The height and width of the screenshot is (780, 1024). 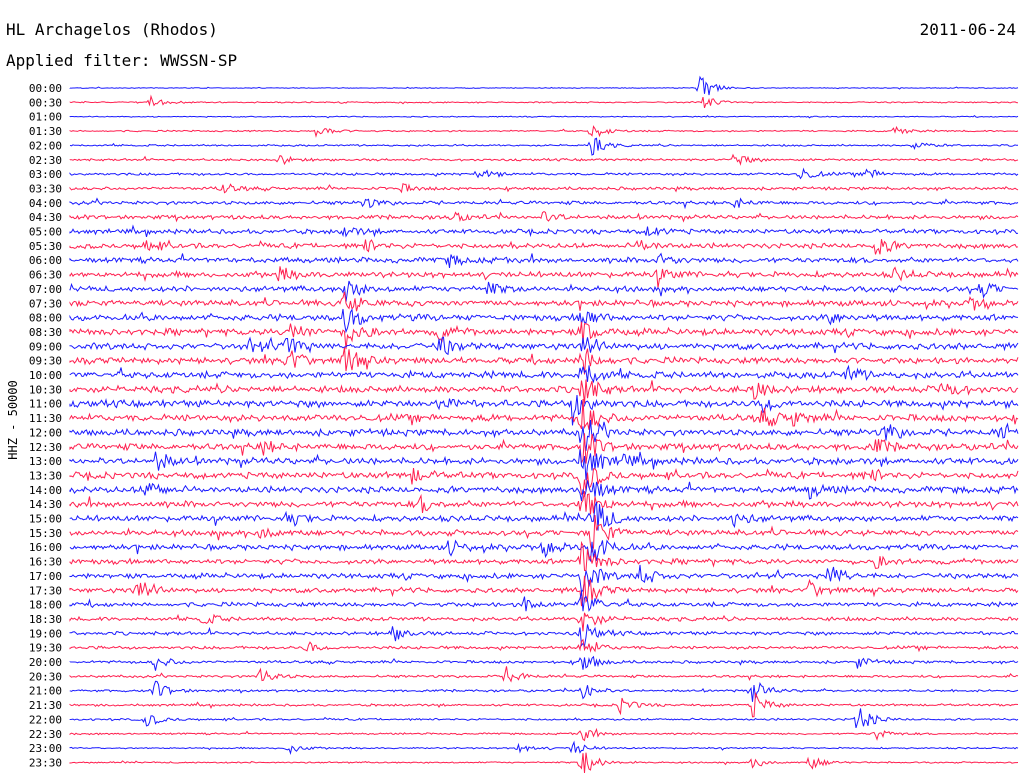 I want to click on time-tick-label: 00:30, so click(x=45, y=102).